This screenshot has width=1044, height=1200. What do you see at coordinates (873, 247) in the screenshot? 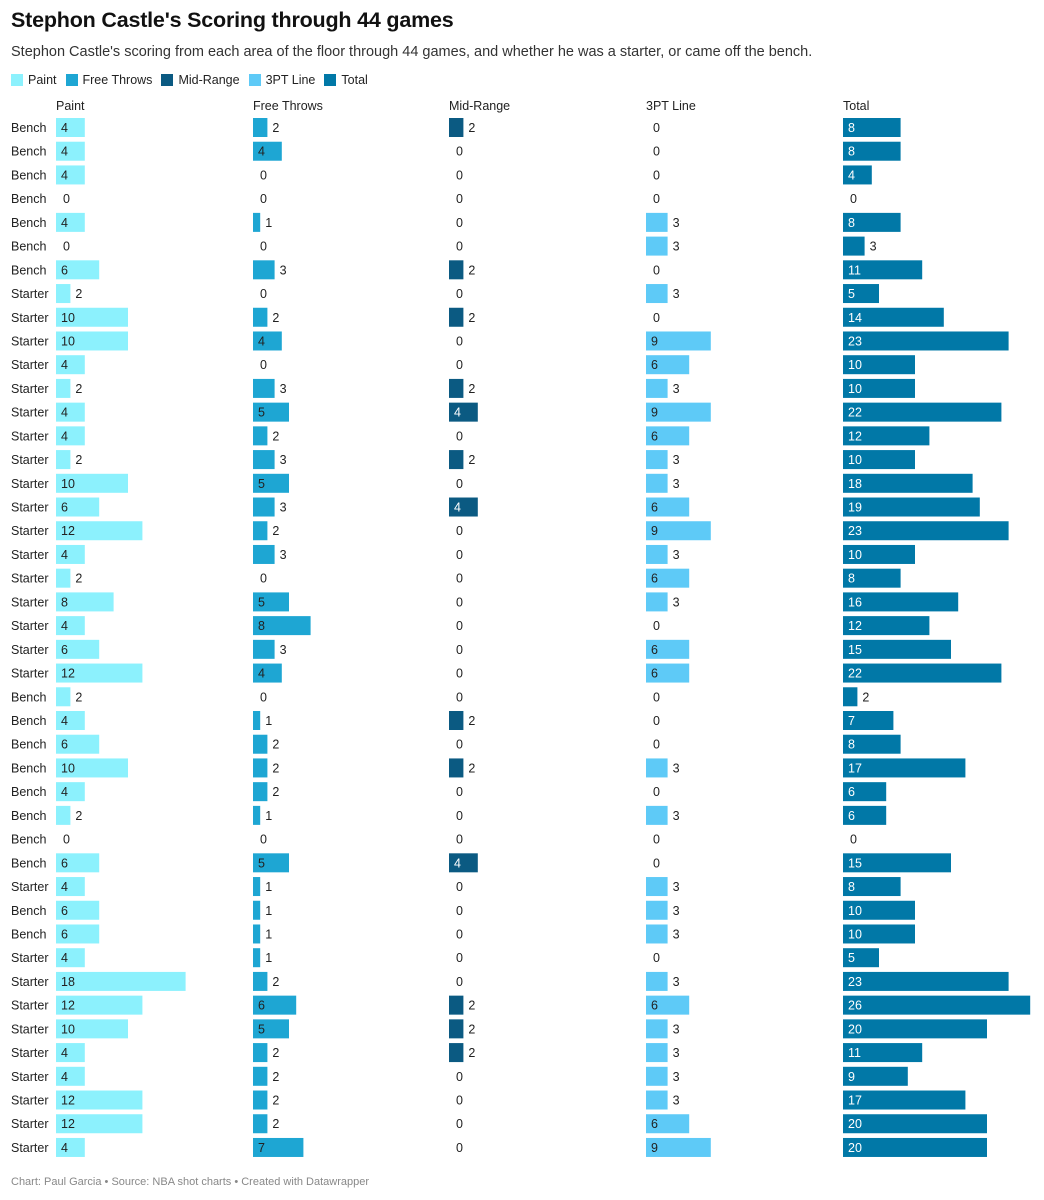
I see `value-label-total: 3` at bounding box center [873, 247].